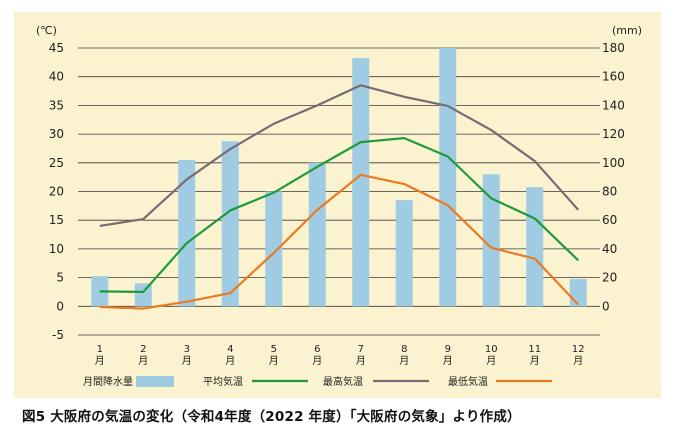  I want to click on legend-label: 最低気温, so click(468, 381).